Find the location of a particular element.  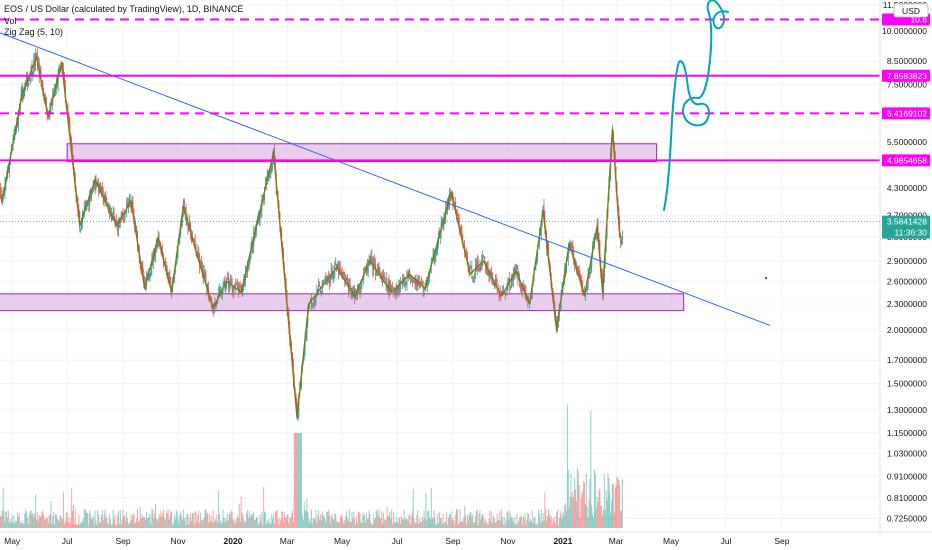

currency-button is located at coordinates (911, 10).